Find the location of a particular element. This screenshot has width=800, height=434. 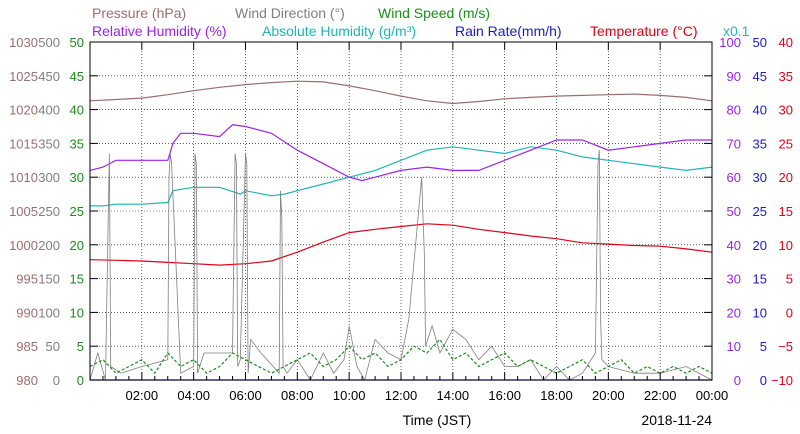

x-tick-label: 08:00 is located at coordinates (297, 395).